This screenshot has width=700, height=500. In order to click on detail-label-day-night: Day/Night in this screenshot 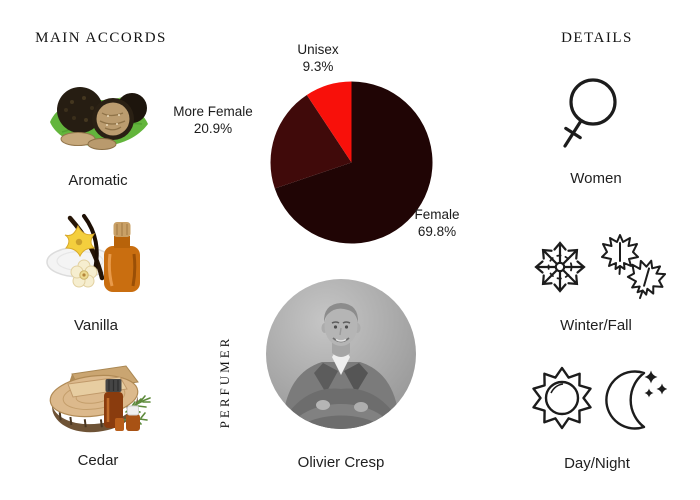, I will do `click(597, 463)`.